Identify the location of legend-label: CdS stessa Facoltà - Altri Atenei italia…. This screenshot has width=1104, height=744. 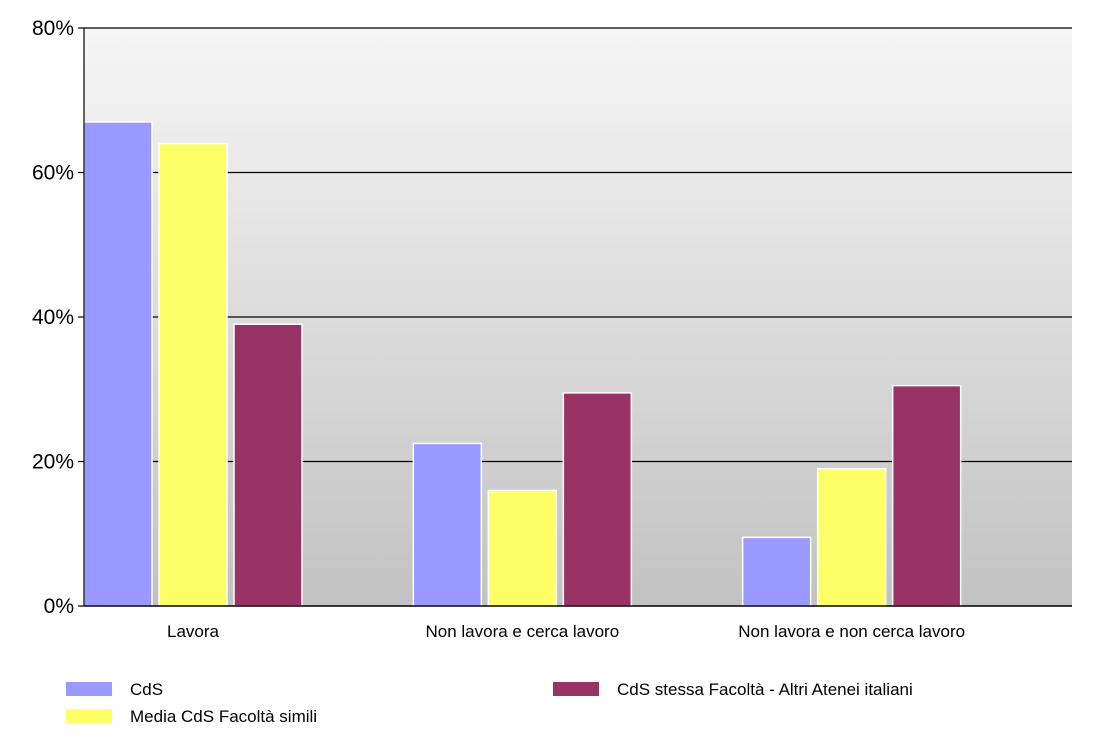
(765, 689).